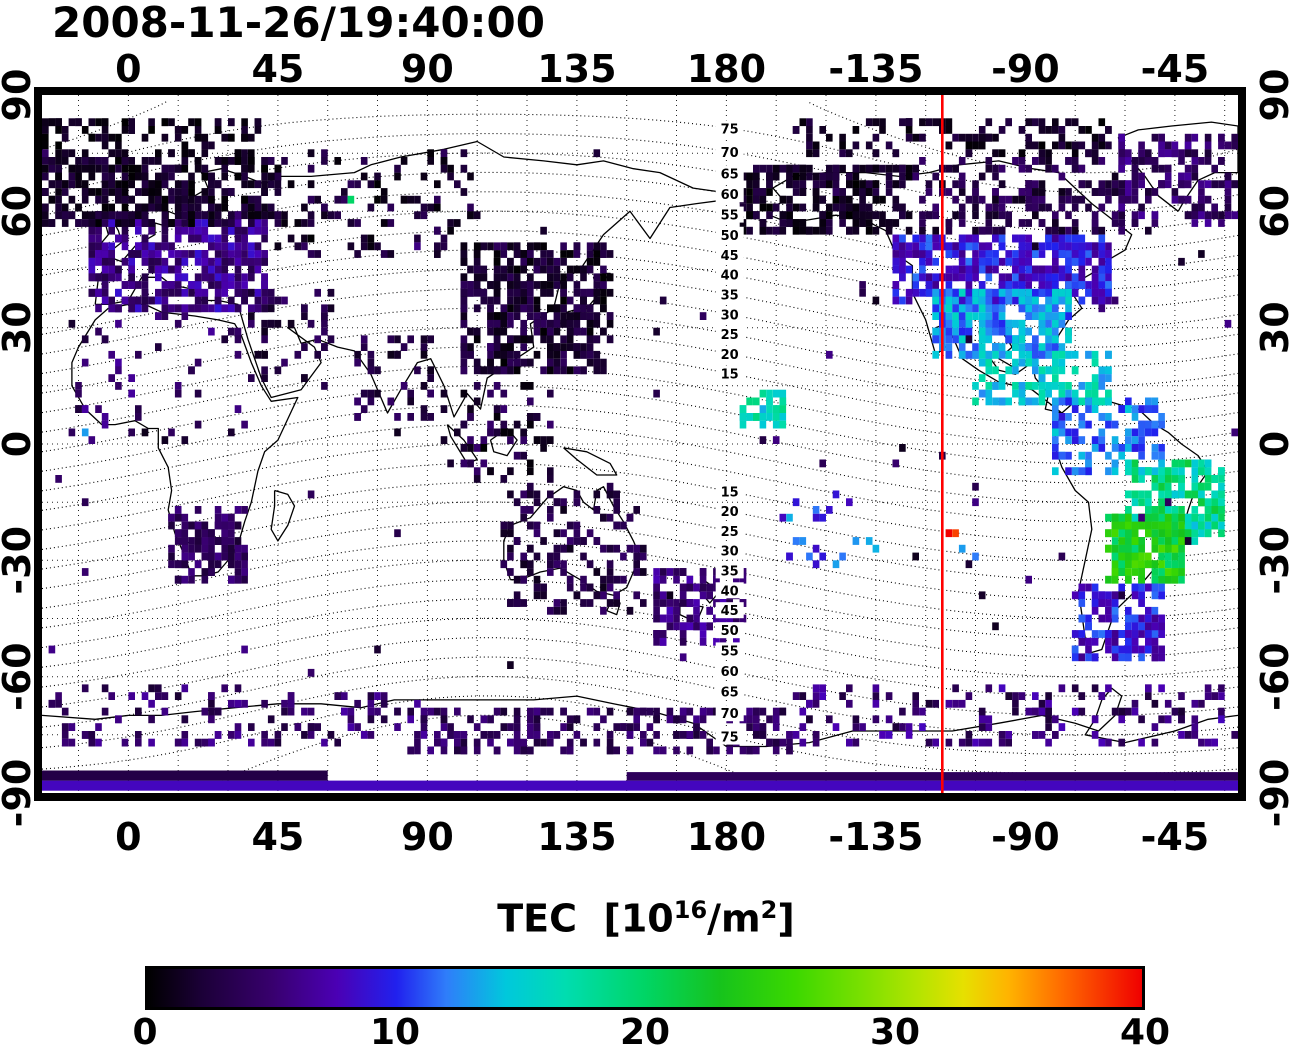 The width and height of the screenshot is (1292, 1057). What do you see at coordinates (690, 910) in the screenshot?
I see `colorbar-label-exponent: 16` at bounding box center [690, 910].